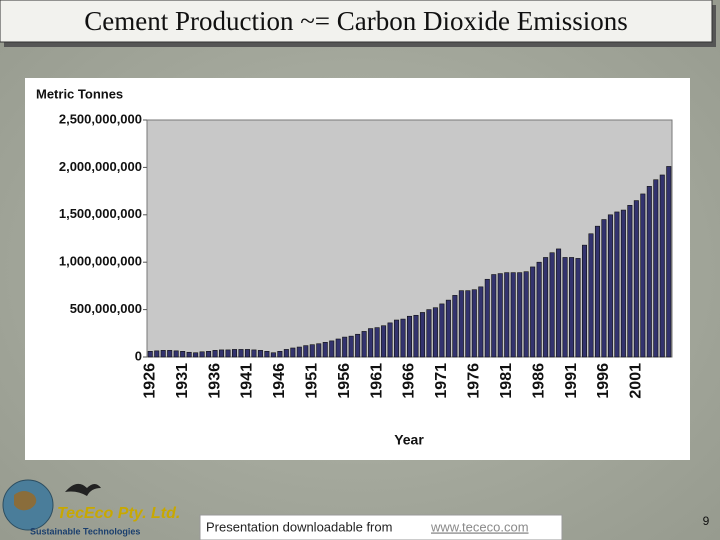  Describe the element at coordinates (571, 381) in the screenshot. I see `x-tick-label: 1991` at that location.